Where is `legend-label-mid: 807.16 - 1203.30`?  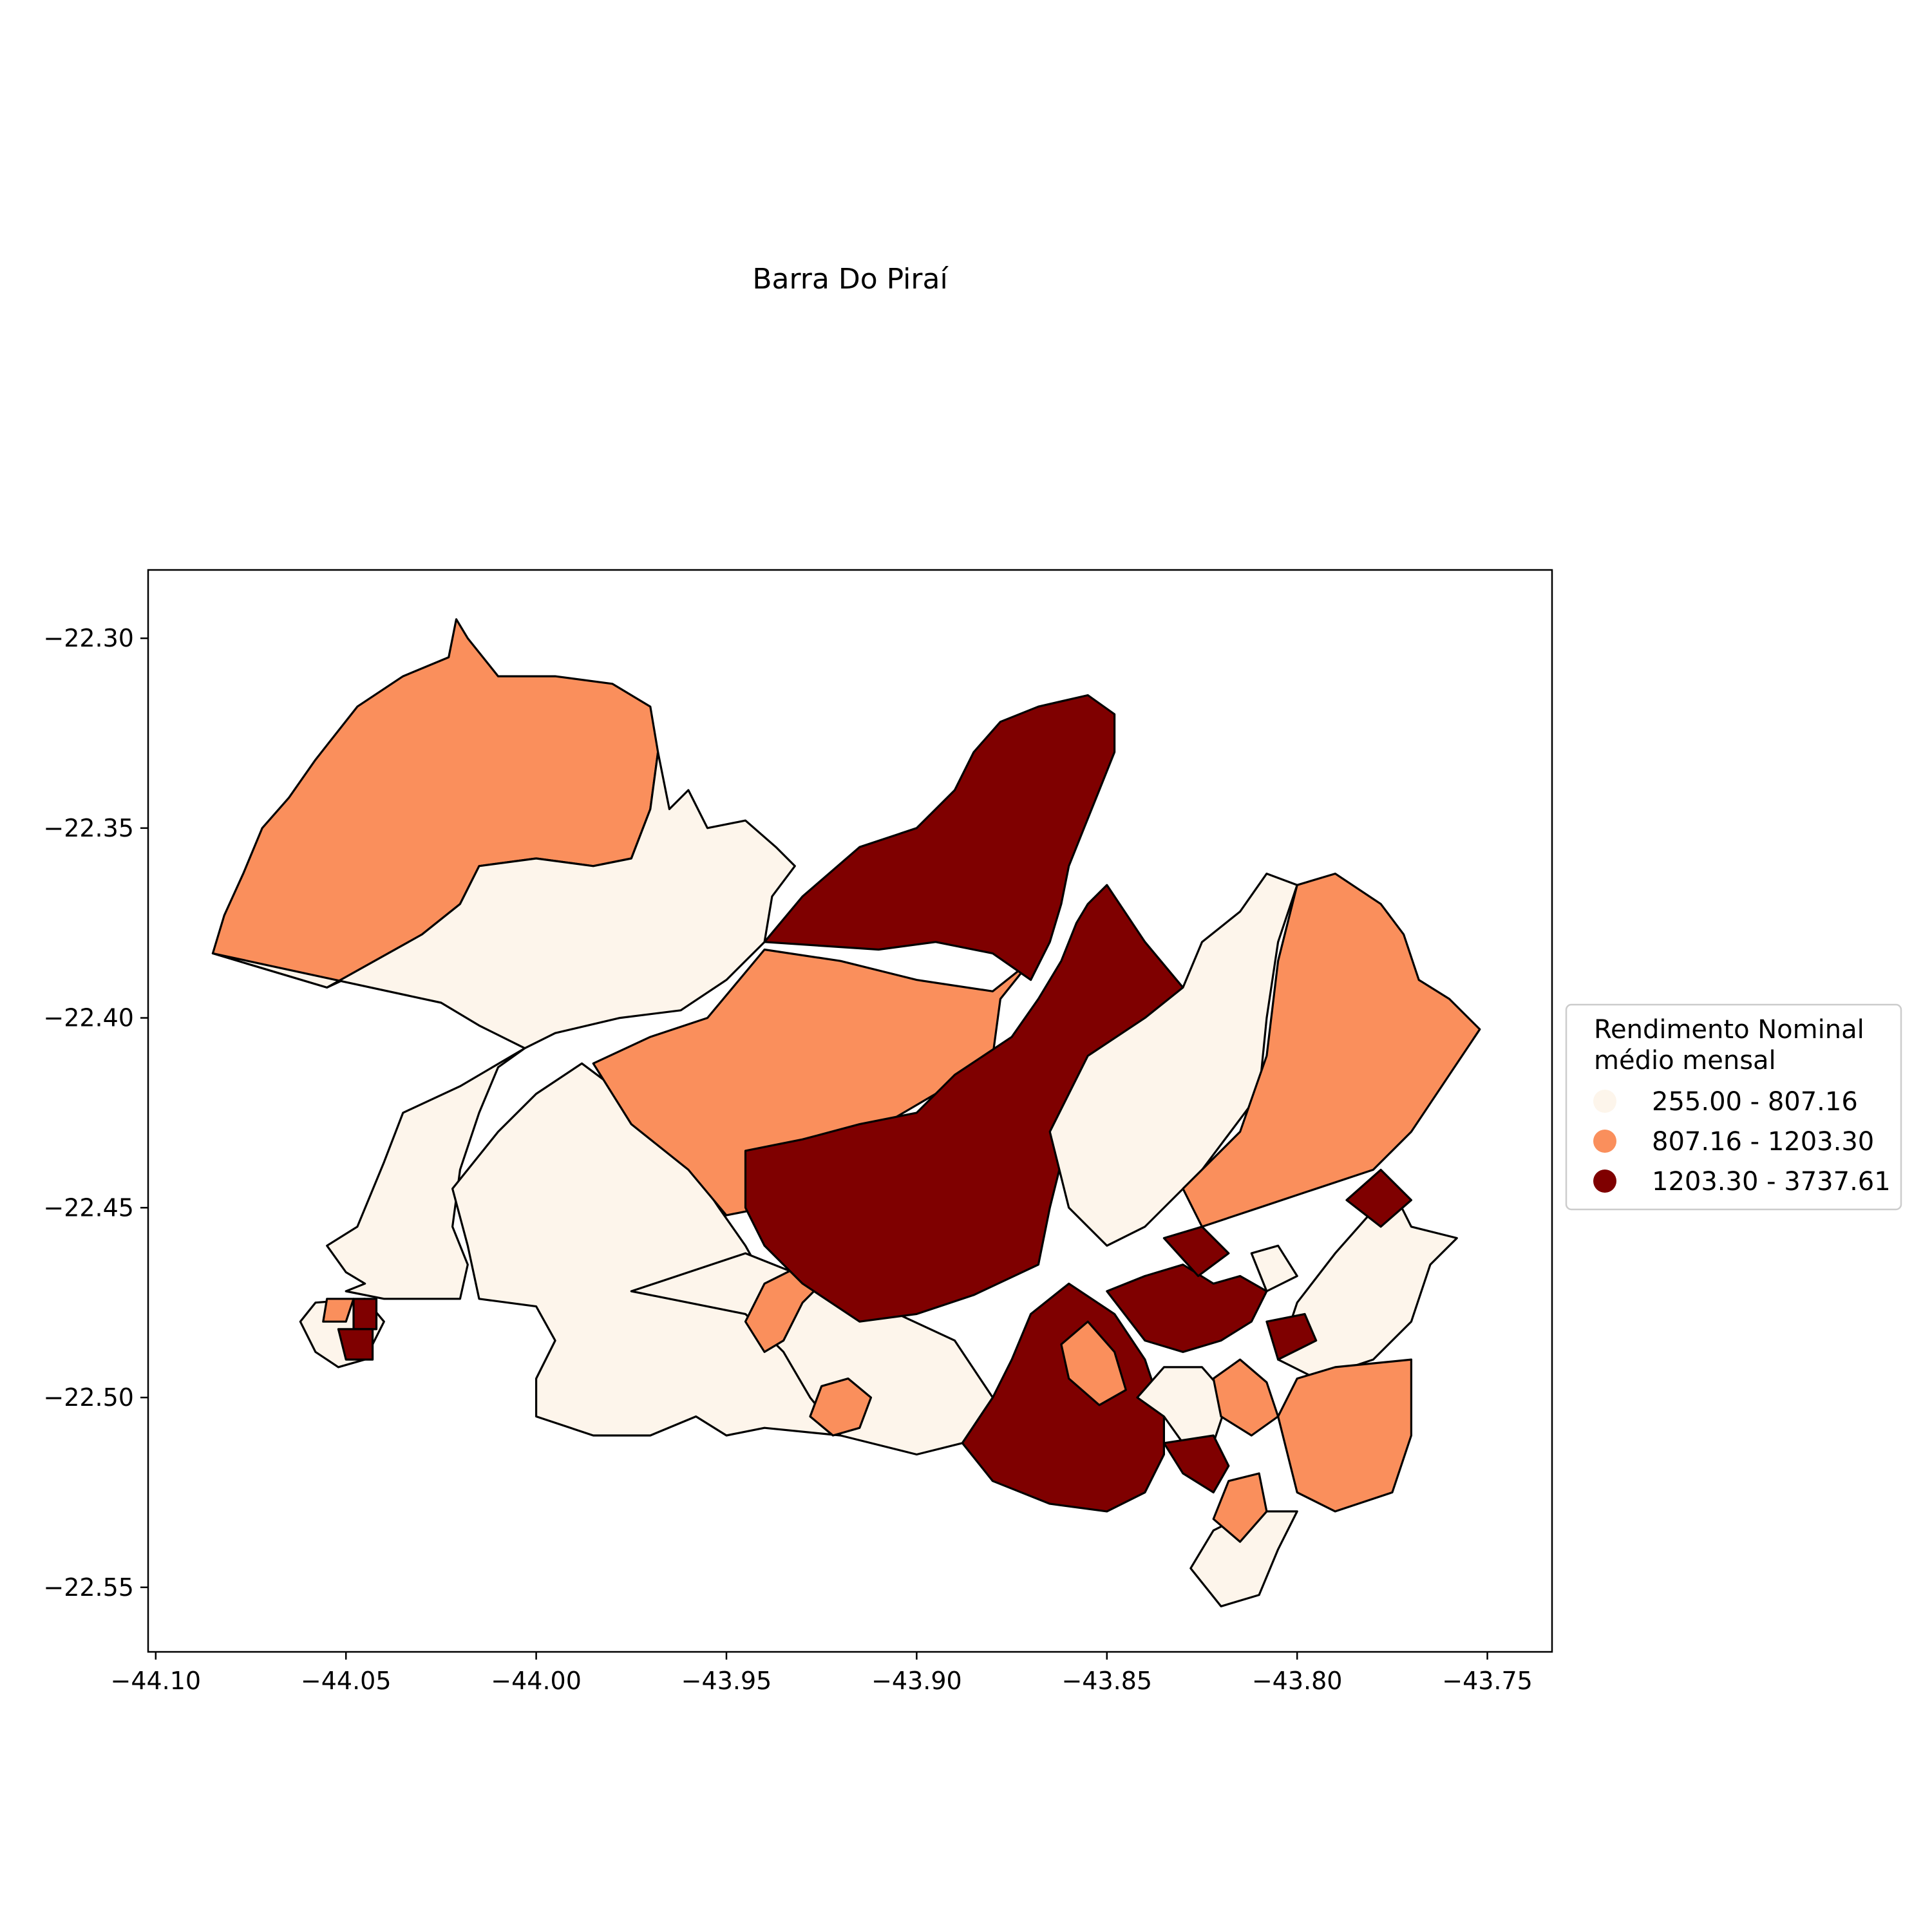 legend-label-mid: 807.16 - 1203.30 is located at coordinates (1763, 1142).